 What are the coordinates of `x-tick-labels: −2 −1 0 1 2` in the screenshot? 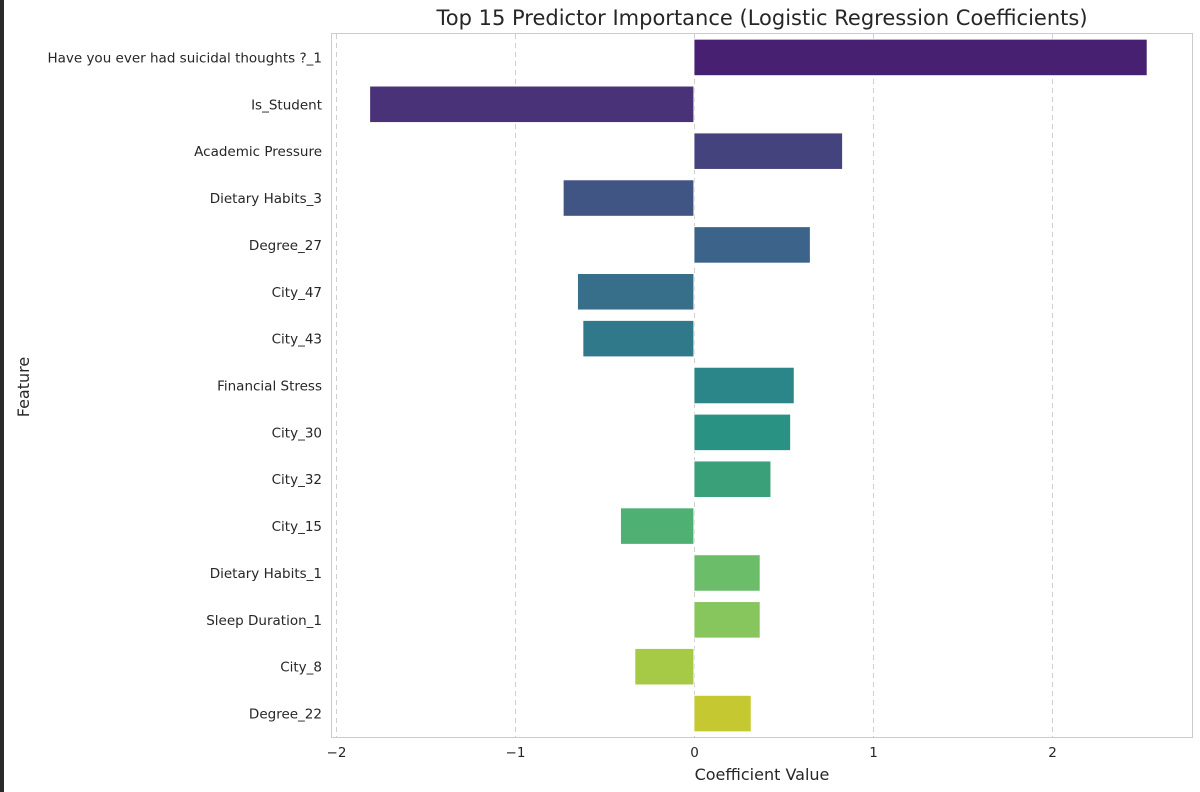 It's located at (692, 753).